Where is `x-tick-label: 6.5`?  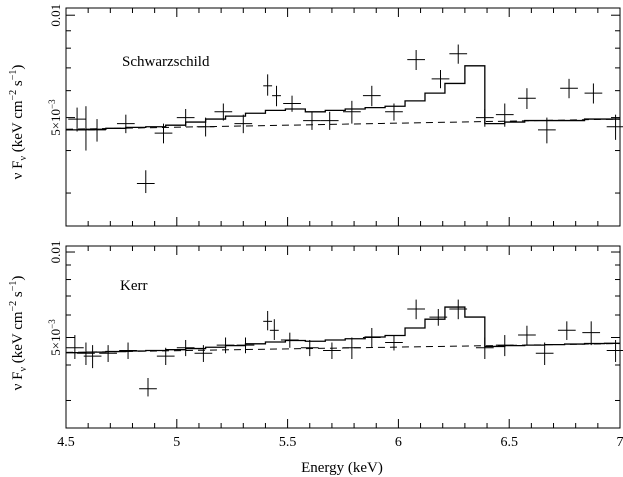 x-tick-label: 6.5 is located at coordinates (509, 442).